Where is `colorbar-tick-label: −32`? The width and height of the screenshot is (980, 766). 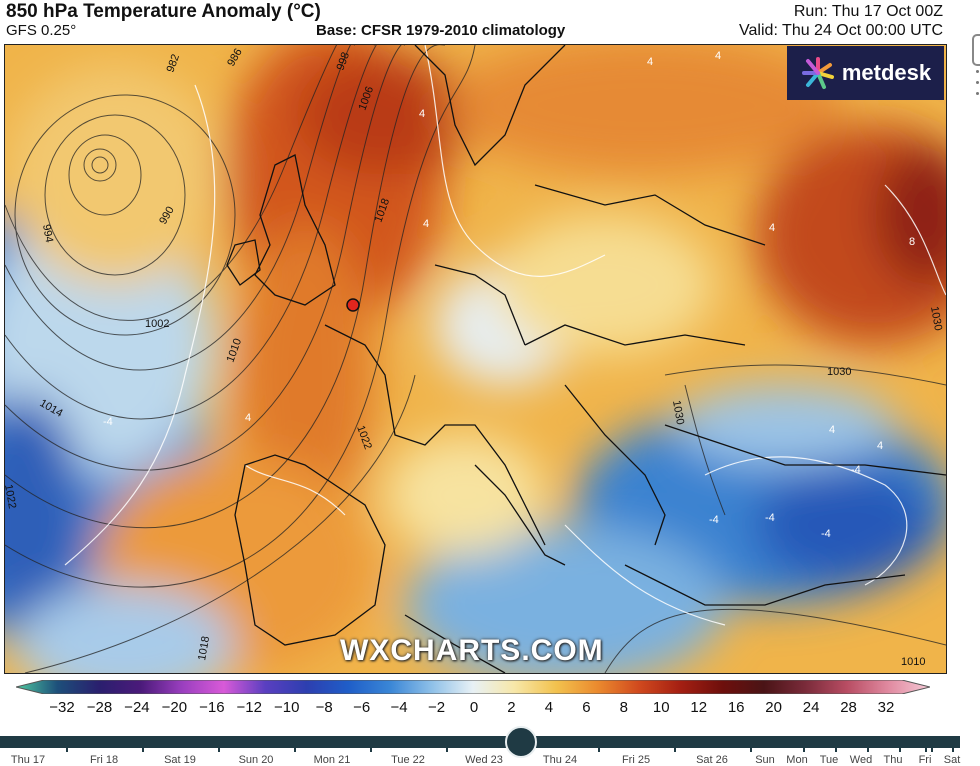 colorbar-tick-label: −32 is located at coordinates (62, 707).